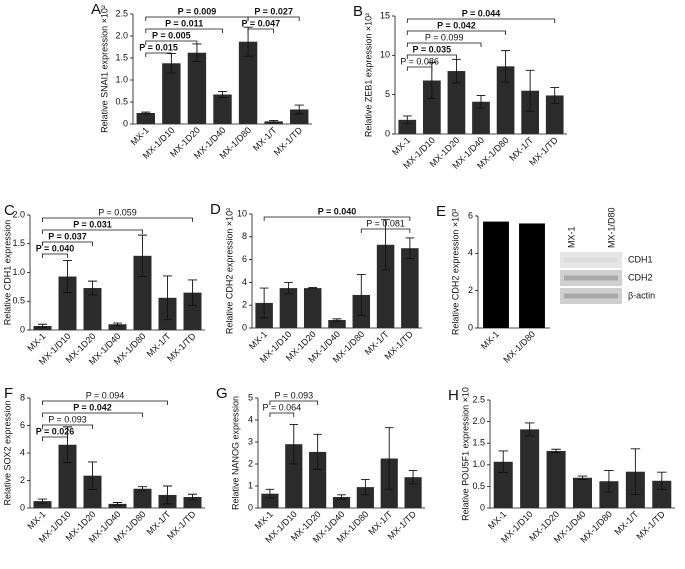 The image size is (685, 569). I want to click on p-value: P = 0.064, so click(282, 407).